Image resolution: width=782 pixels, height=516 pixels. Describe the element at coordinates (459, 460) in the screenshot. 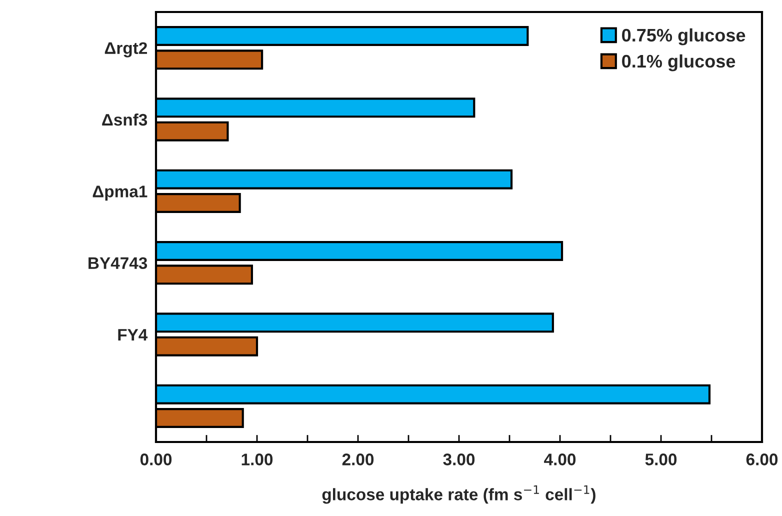

I see `x-tick-label: 3.00` at that location.